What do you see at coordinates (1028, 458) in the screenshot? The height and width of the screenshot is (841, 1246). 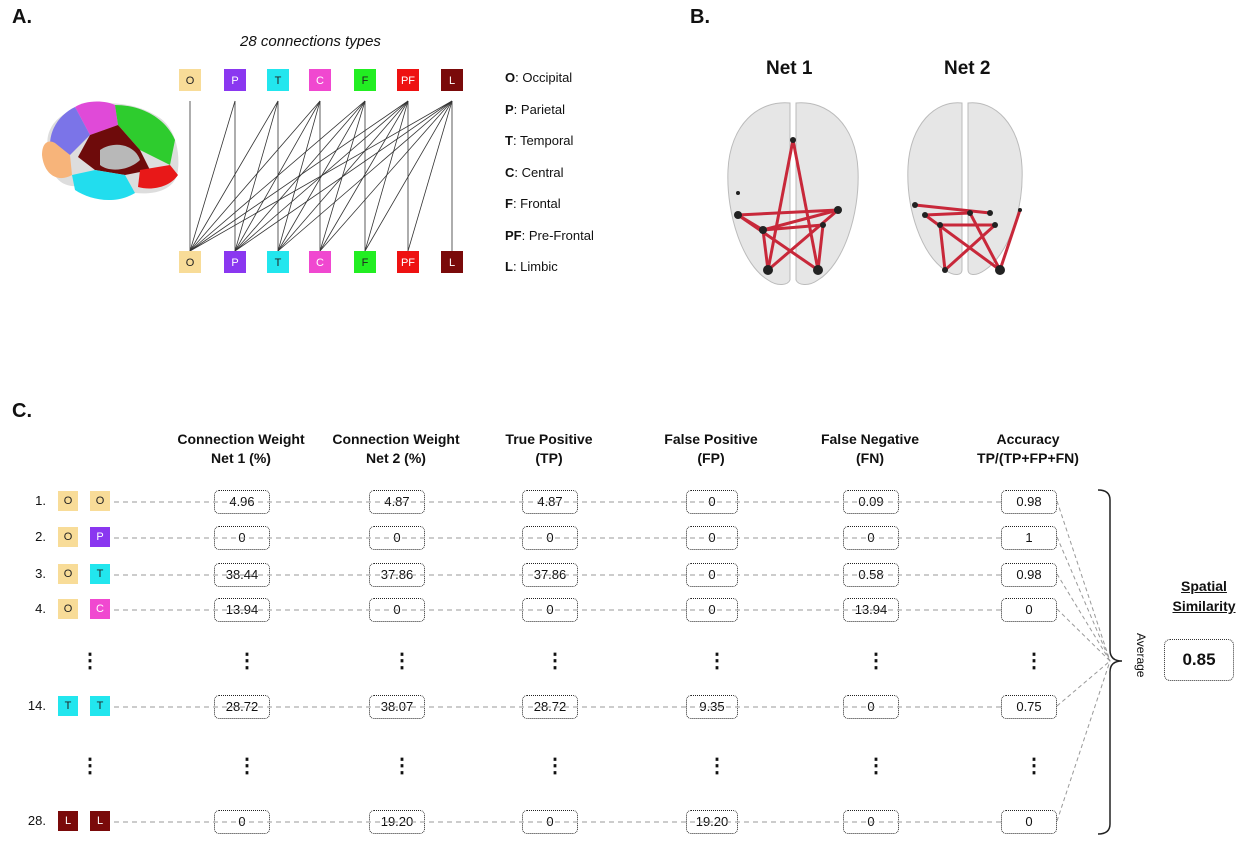 I see `column-header-line: TP/(TP+FP+FN)` at bounding box center [1028, 458].